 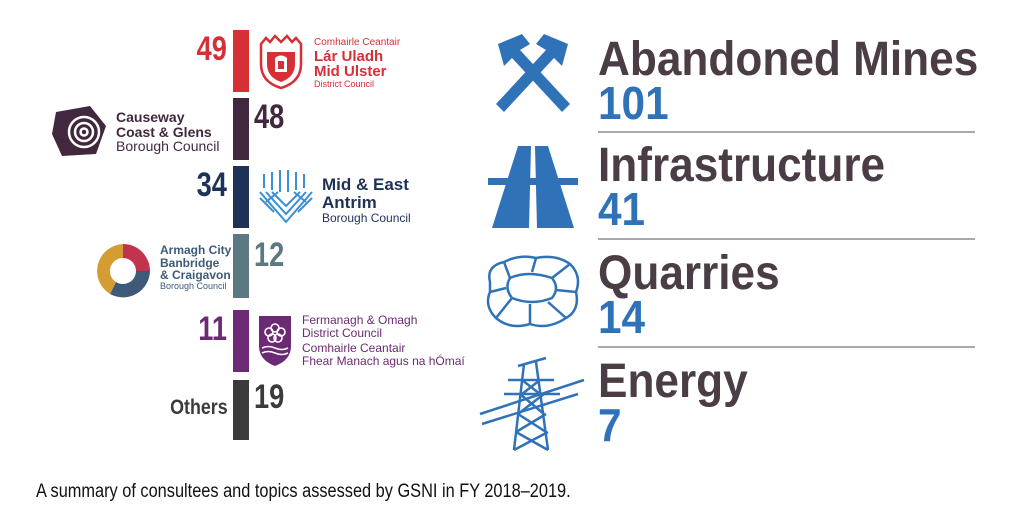 What do you see at coordinates (150, 117) in the screenshot?
I see `causeway-line-1: Causeway` at bounding box center [150, 117].